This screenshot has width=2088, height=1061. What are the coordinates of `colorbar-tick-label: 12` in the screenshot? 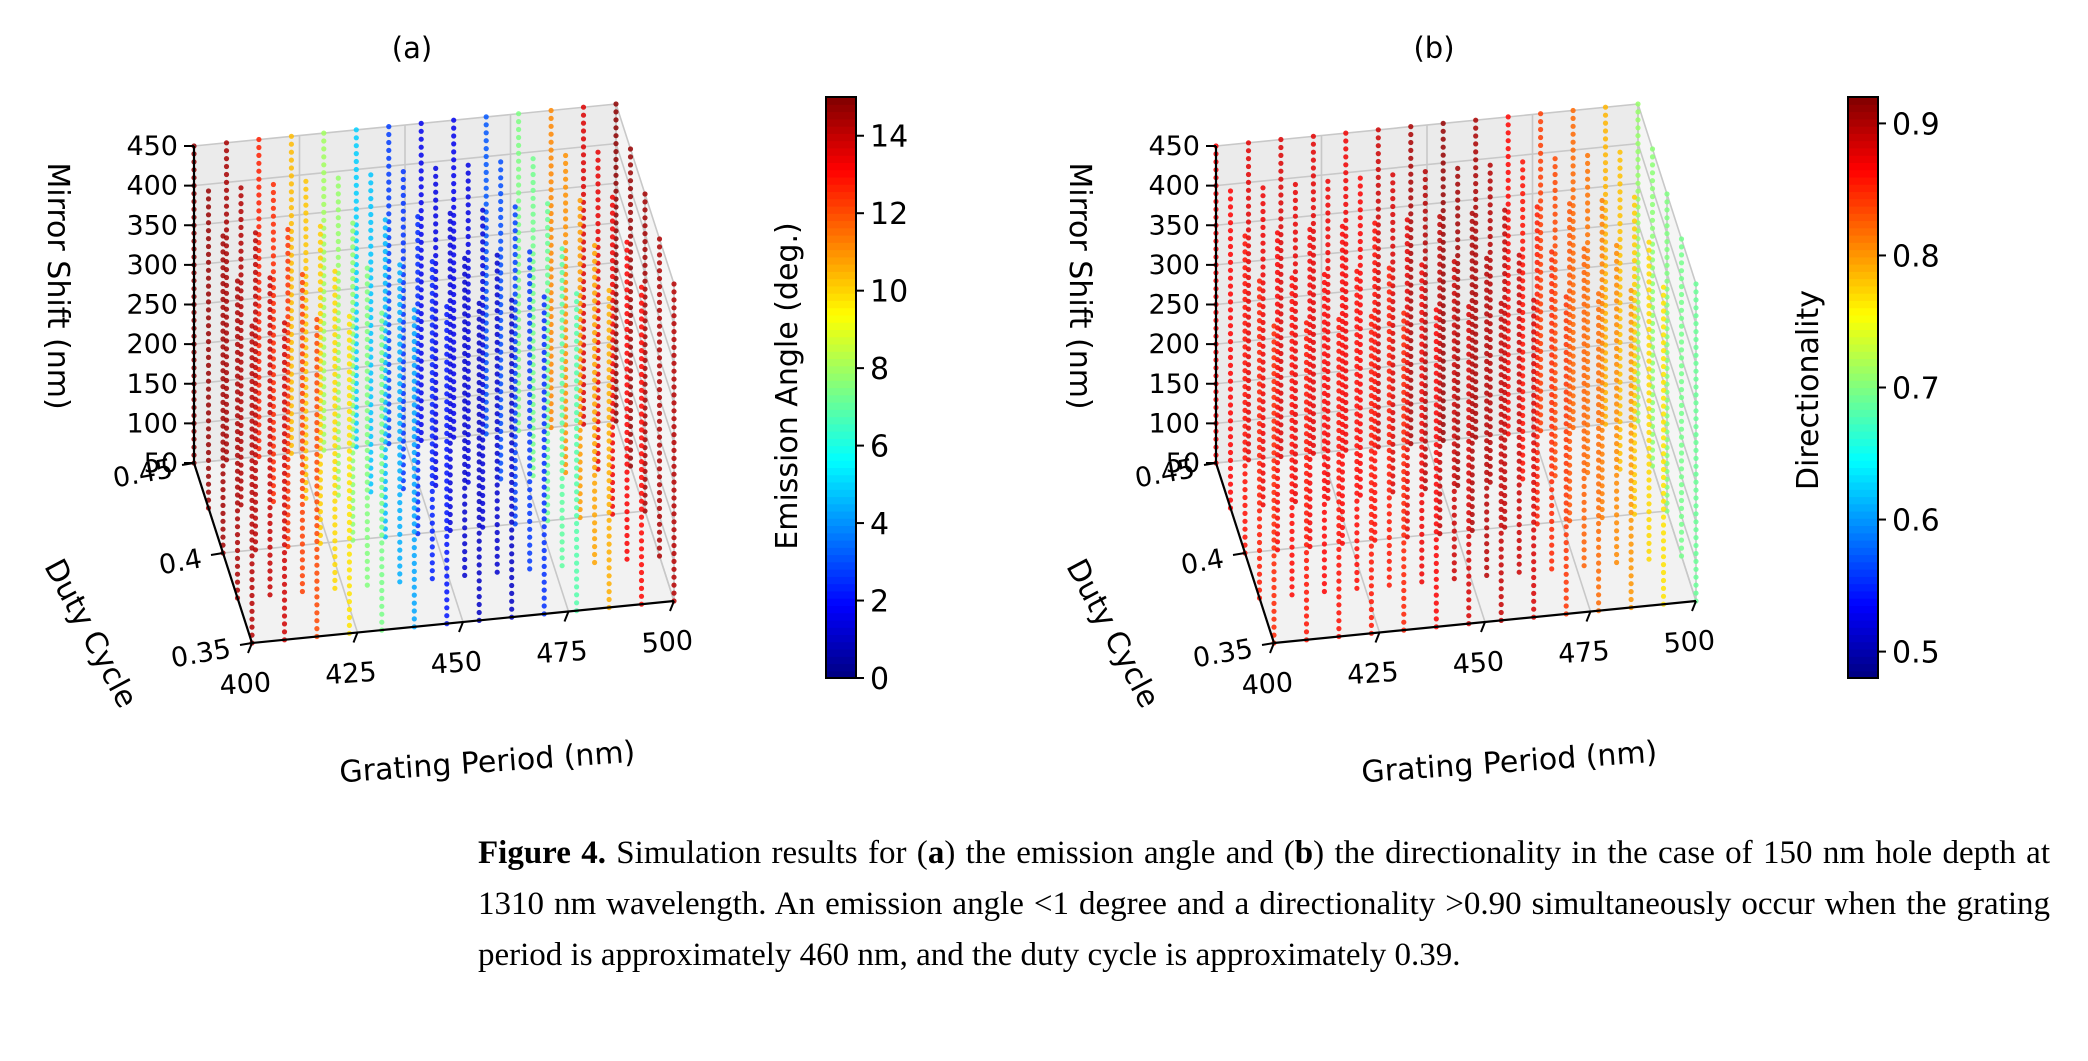 It's located at (889, 214).